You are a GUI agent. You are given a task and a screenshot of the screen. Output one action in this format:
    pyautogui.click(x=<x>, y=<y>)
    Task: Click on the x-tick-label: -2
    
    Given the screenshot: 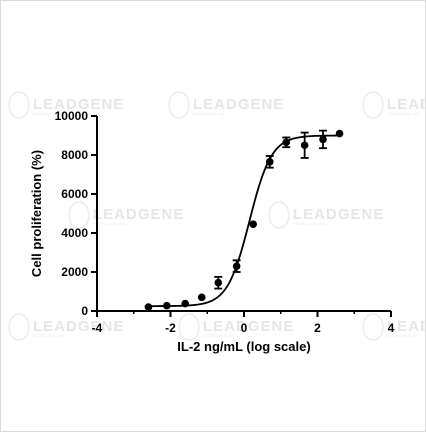 What is the action you would take?
    pyautogui.click(x=170, y=328)
    